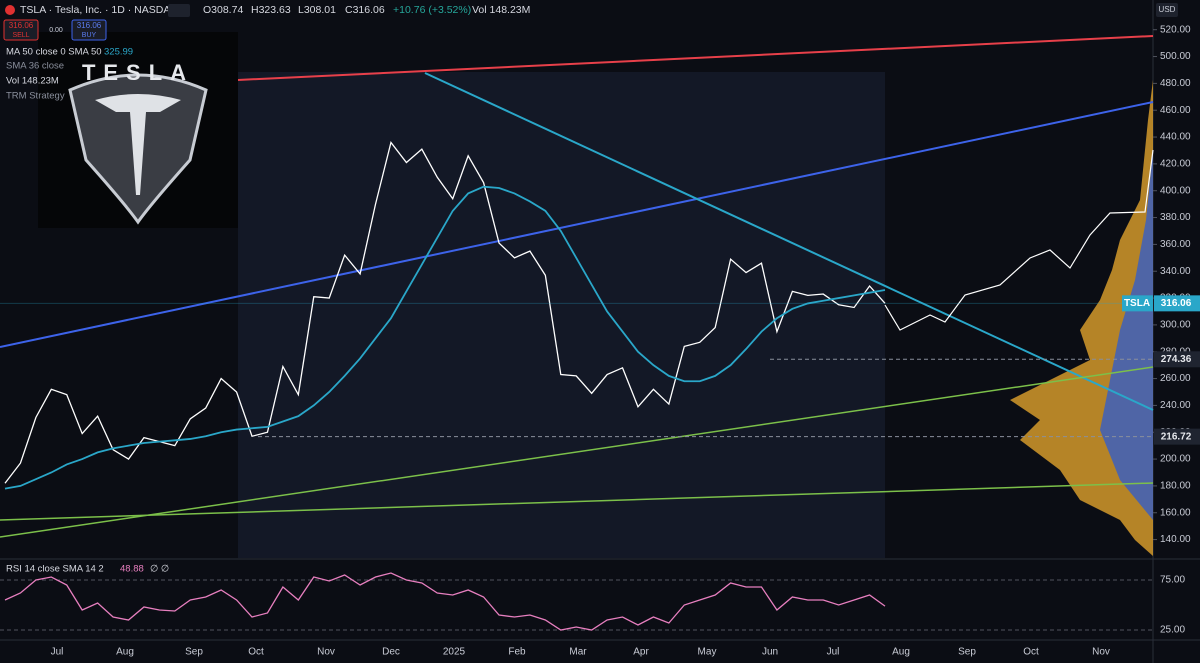 The width and height of the screenshot is (1200, 663). What do you see at coordinates (1175, 29) in the screenshot?
I see `y-tick-label: 520.00` at bounding box center [1175, 29].